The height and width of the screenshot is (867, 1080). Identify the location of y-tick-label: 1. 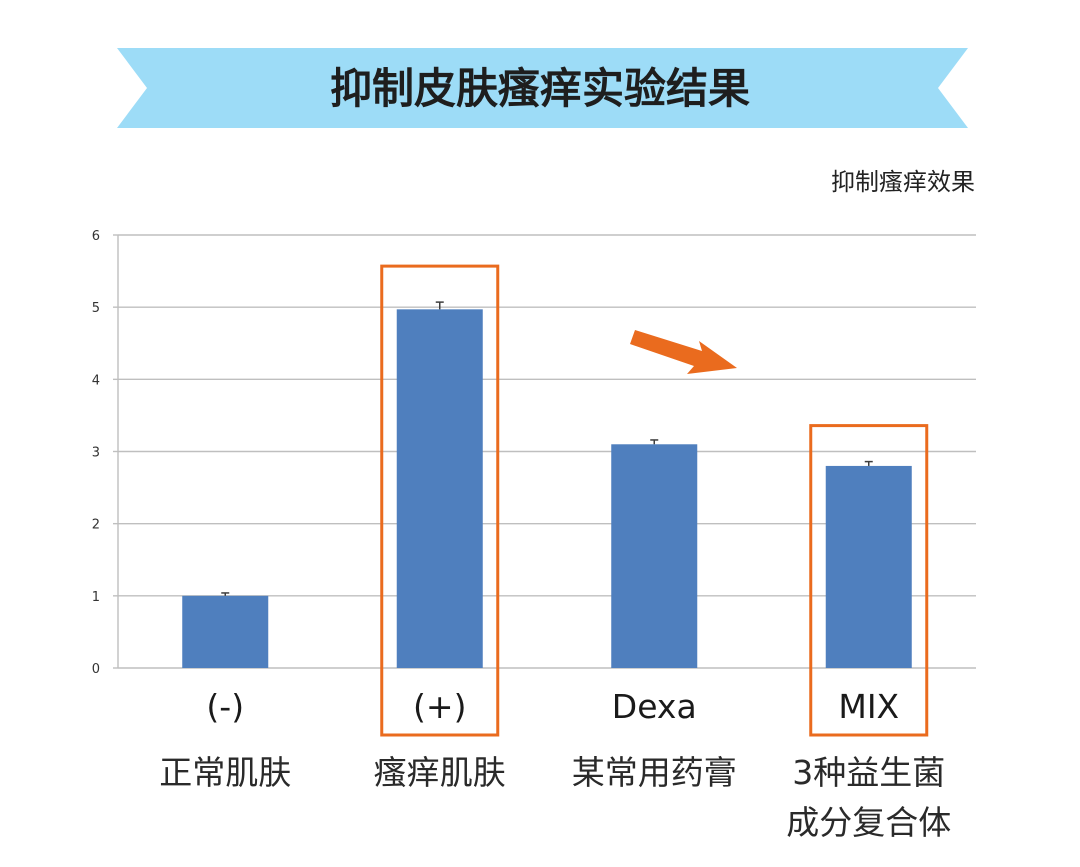
(96, 597).